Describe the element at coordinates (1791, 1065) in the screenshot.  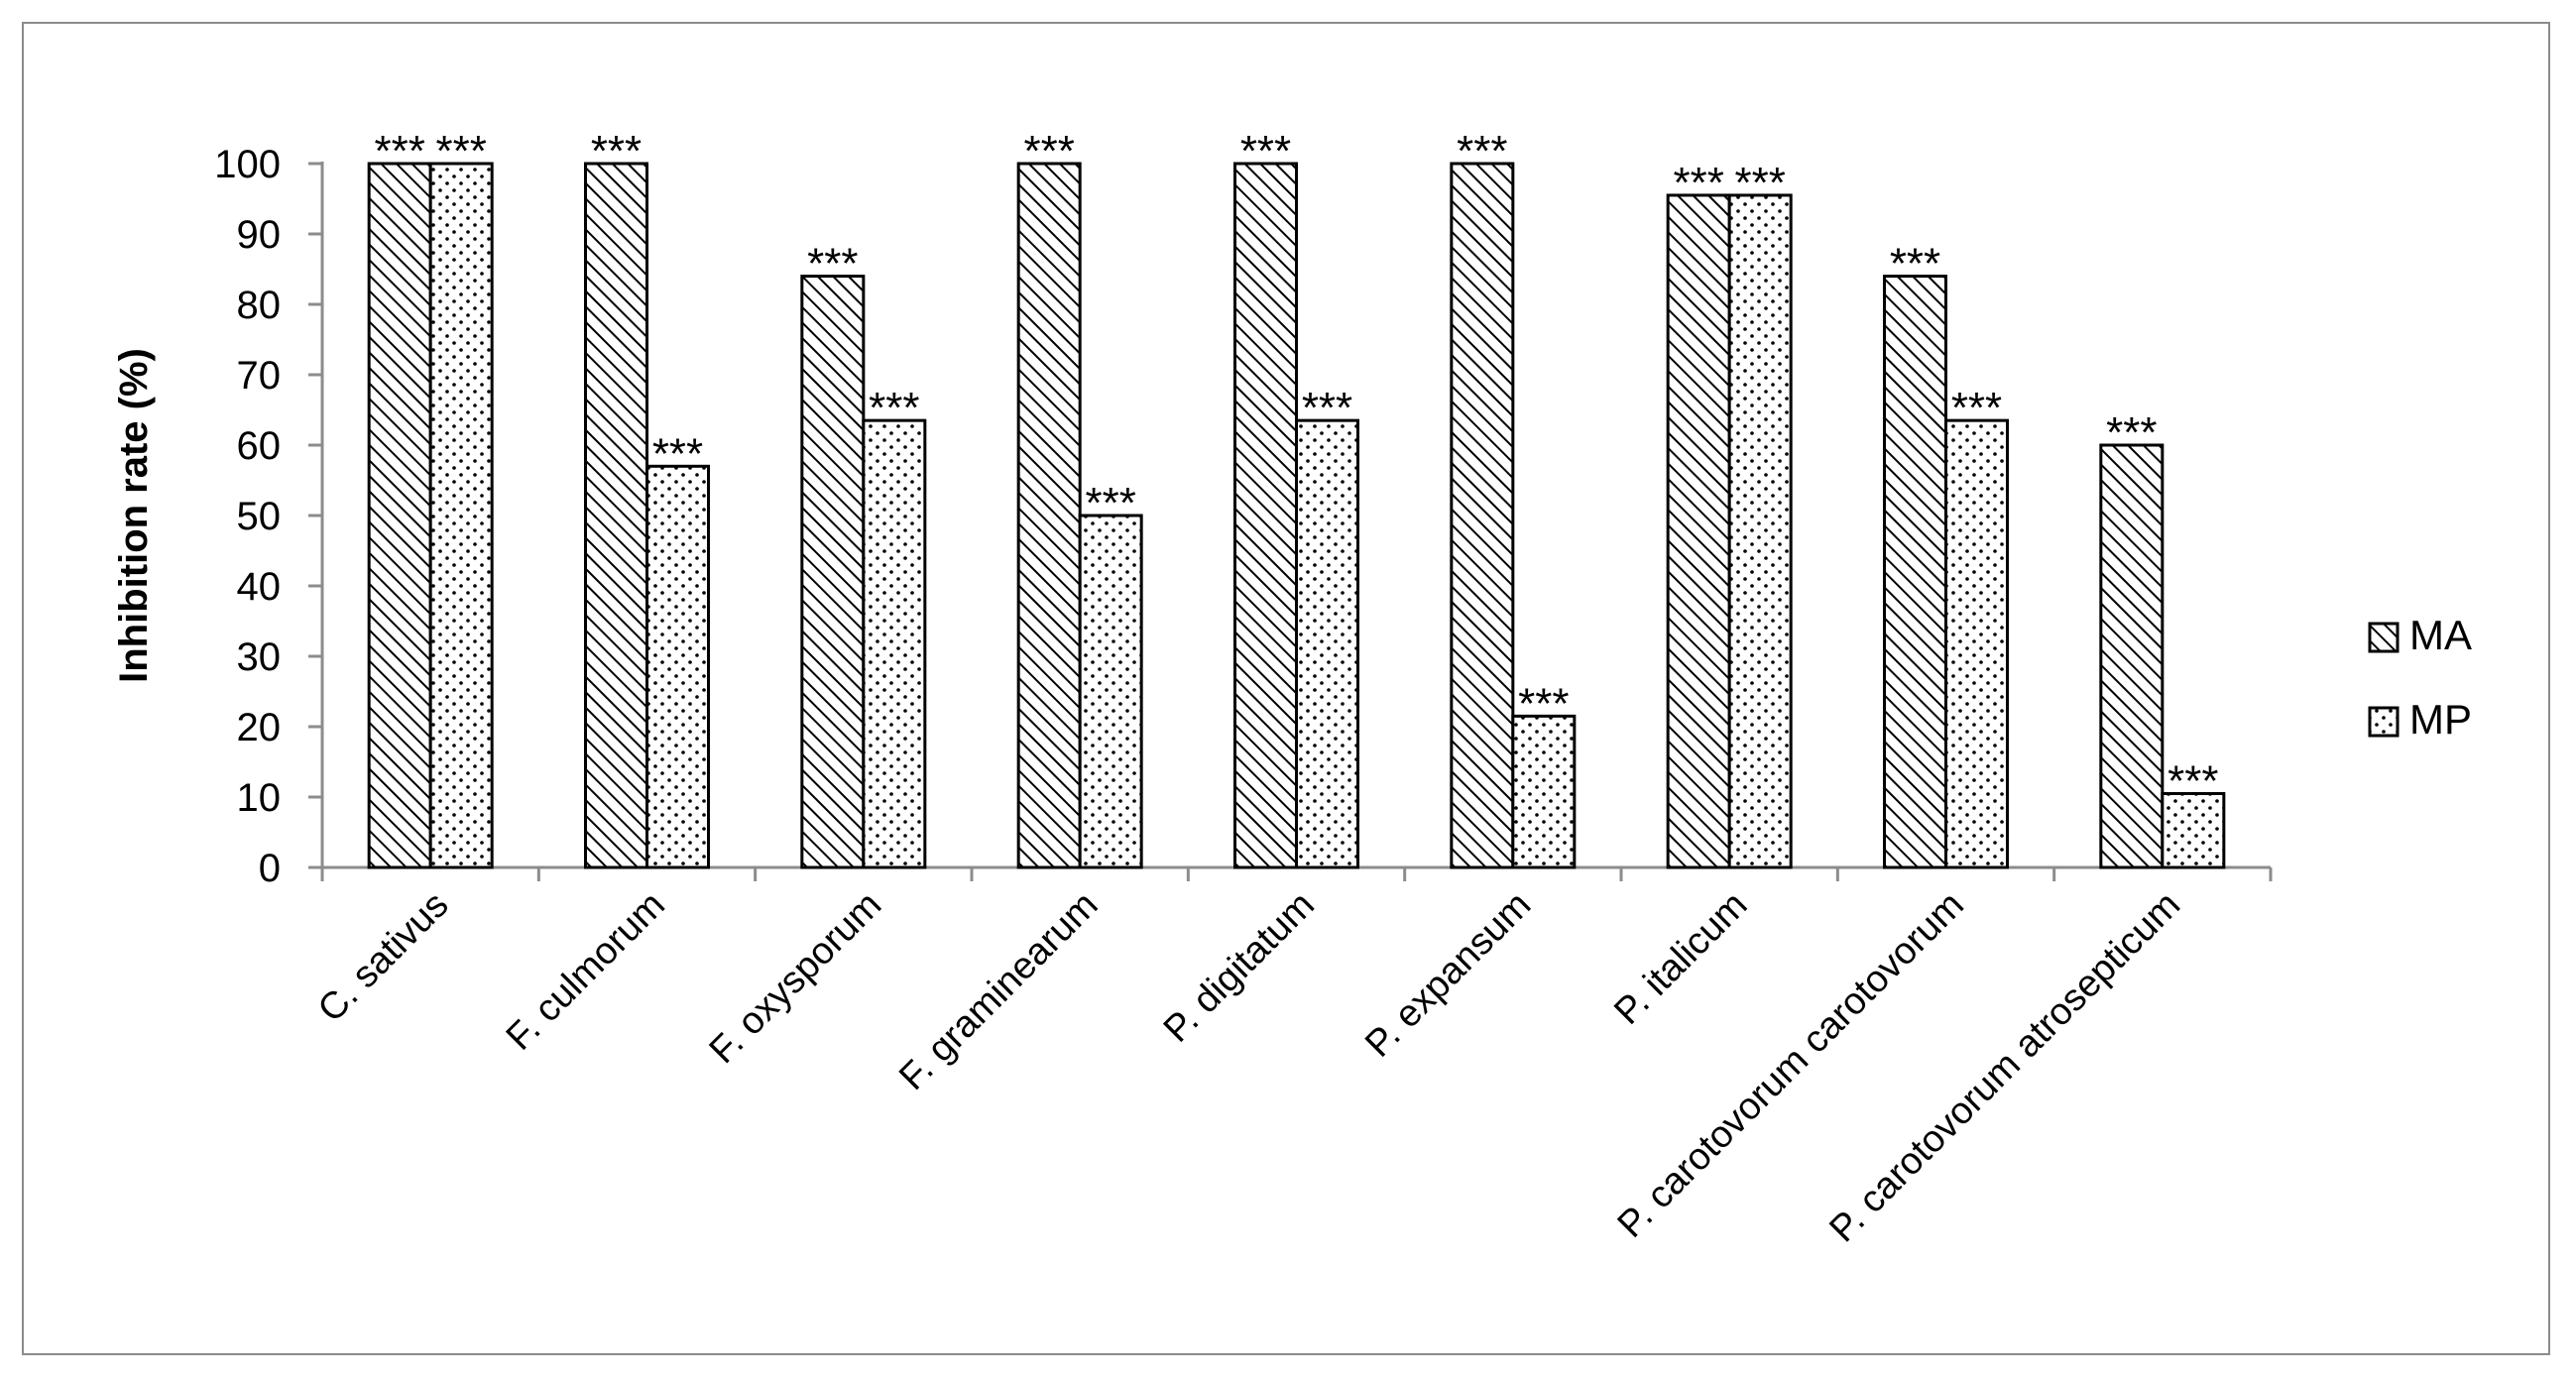
I see `x-category-label: P. carotovorum carotovorum` at that location.